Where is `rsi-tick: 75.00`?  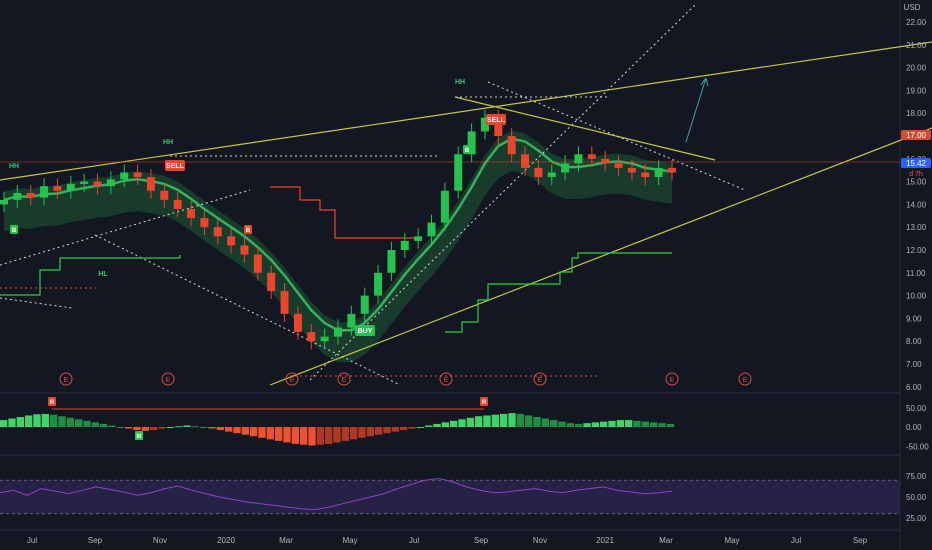
rsi-tick: 75.00 is located at coordinates (916, 476).